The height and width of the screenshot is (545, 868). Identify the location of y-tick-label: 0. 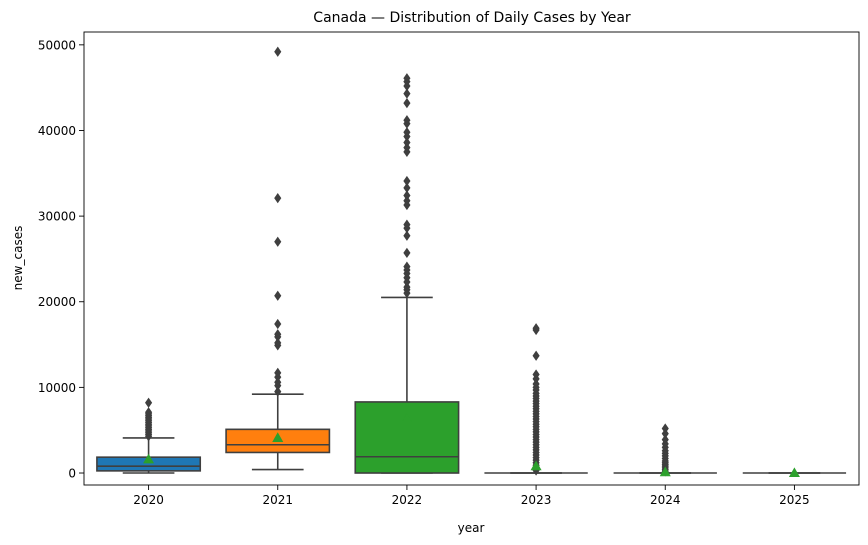
(72, 474).